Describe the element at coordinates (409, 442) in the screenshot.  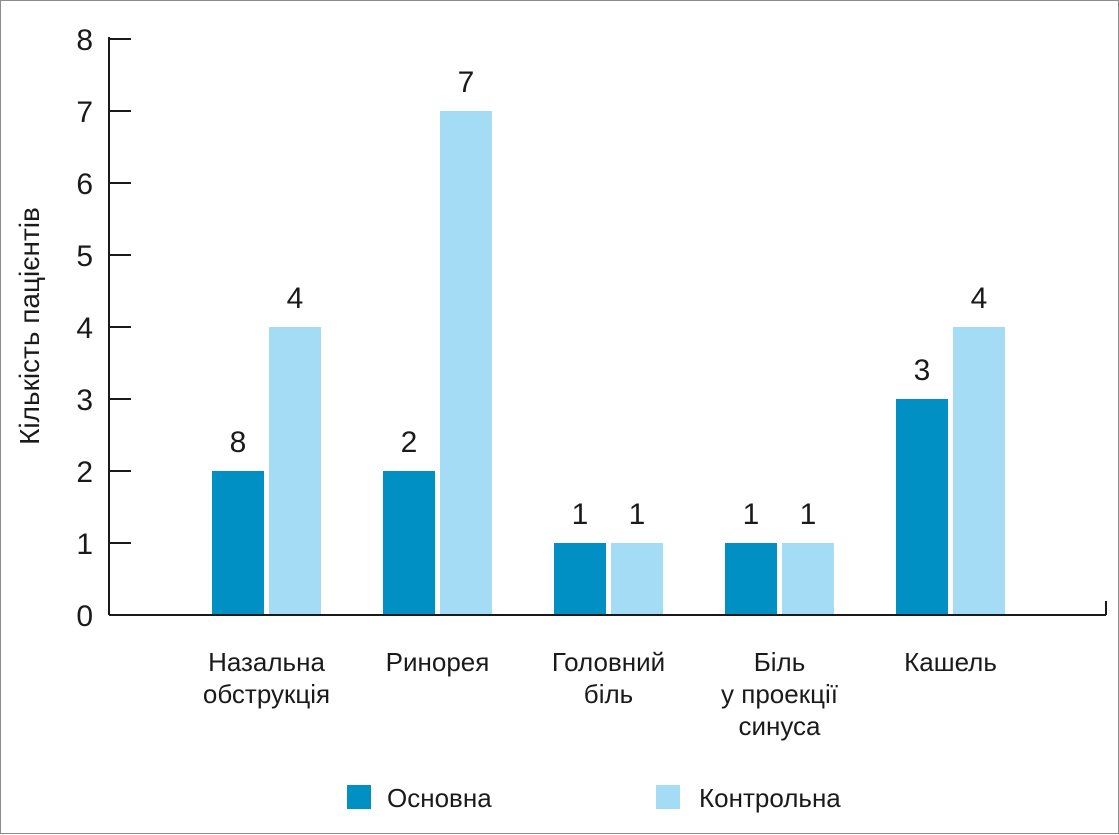
I see `bar-value-label: 2` at that location.